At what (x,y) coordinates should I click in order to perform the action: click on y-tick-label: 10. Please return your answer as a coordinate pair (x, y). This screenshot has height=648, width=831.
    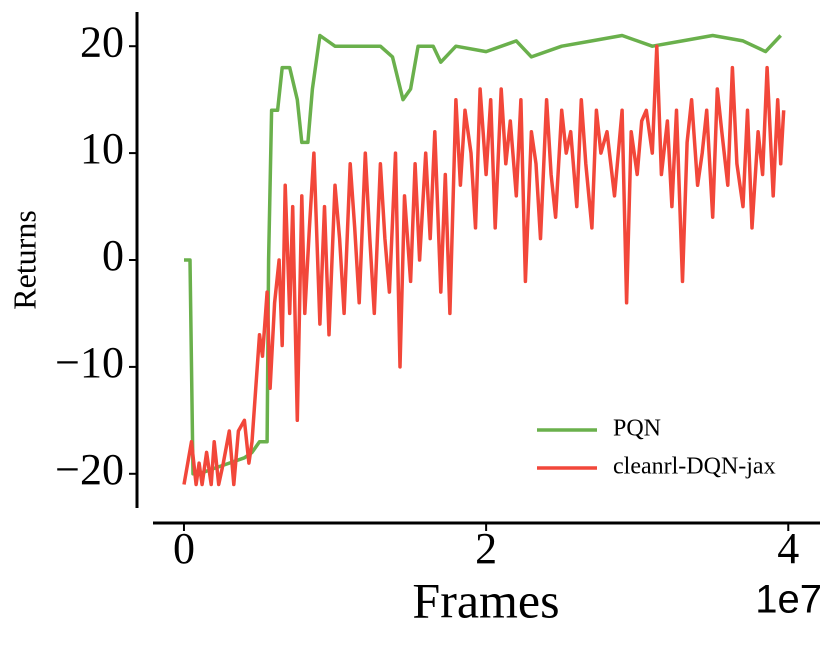
    Looking at the image, I should click on (102, 148).